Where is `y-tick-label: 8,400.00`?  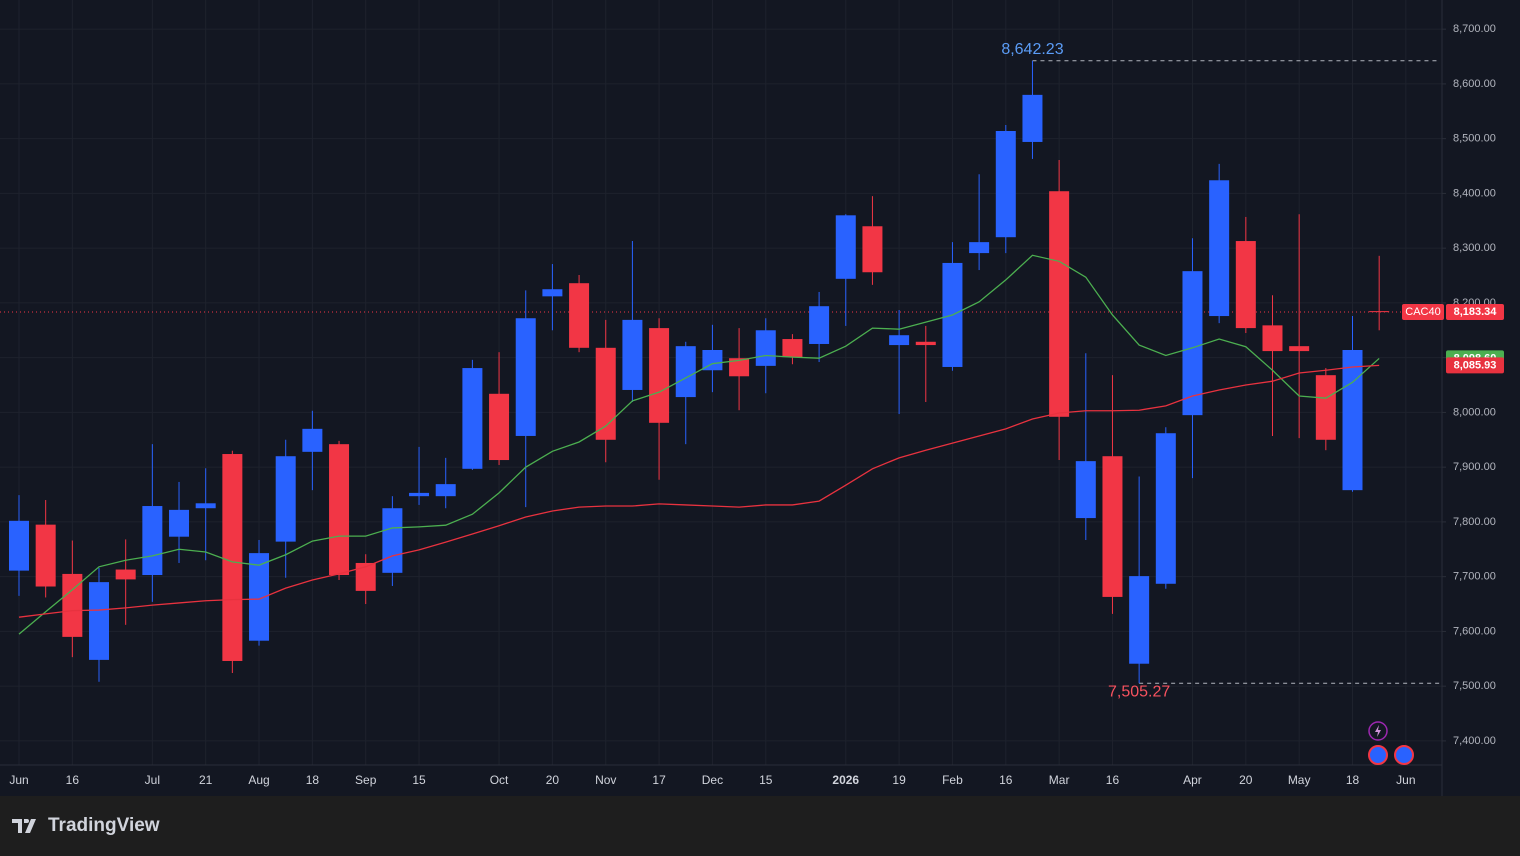 y-tick-label: 8,400.00 is located at coordinates (1474, 193).